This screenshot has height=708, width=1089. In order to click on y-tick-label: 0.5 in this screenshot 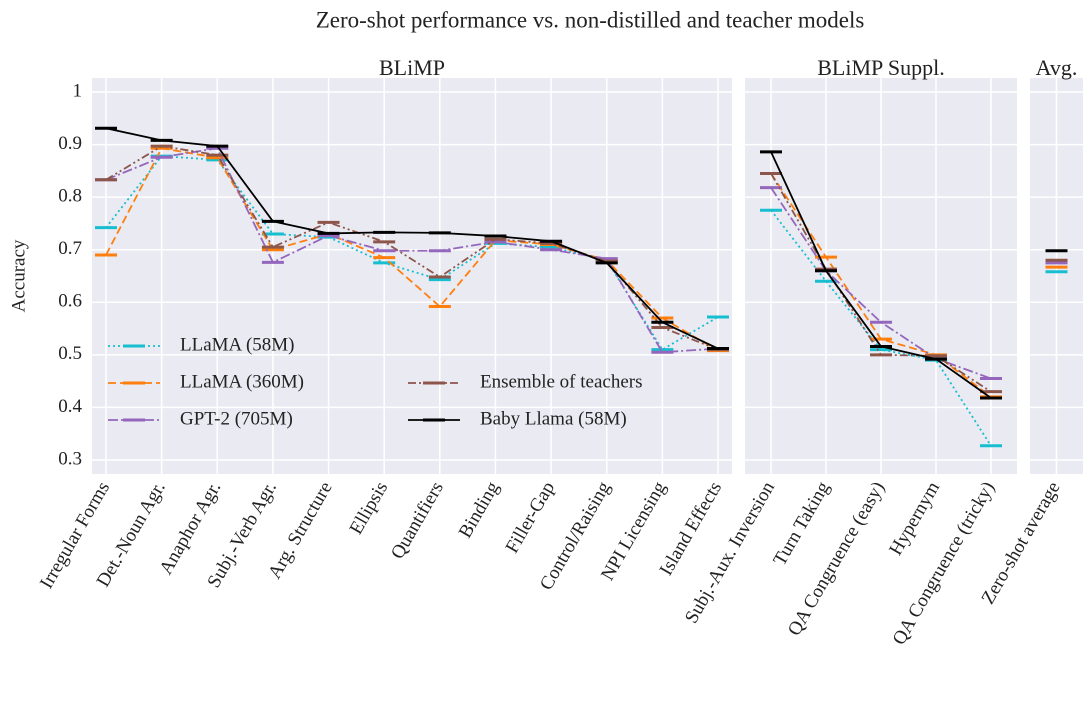, I will do `click(70, 353)`.